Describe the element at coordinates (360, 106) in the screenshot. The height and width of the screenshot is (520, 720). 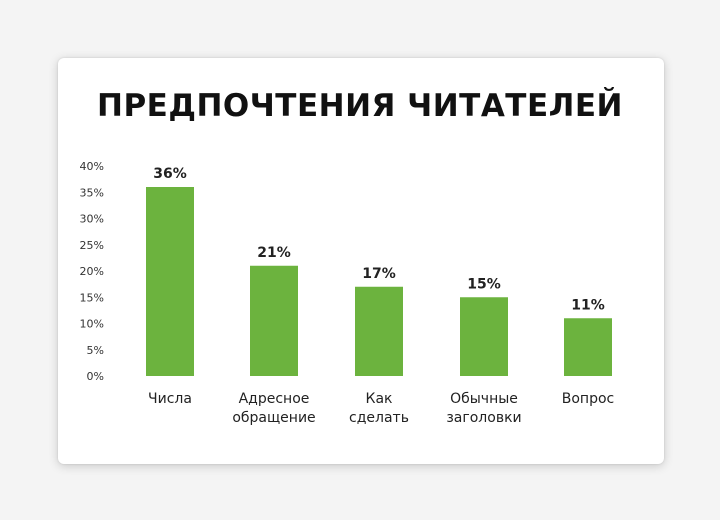
I see `chart-title: ПРЕДПОЧТЕНИЯ ЧИТАТЕЛЕЙ` at that location.